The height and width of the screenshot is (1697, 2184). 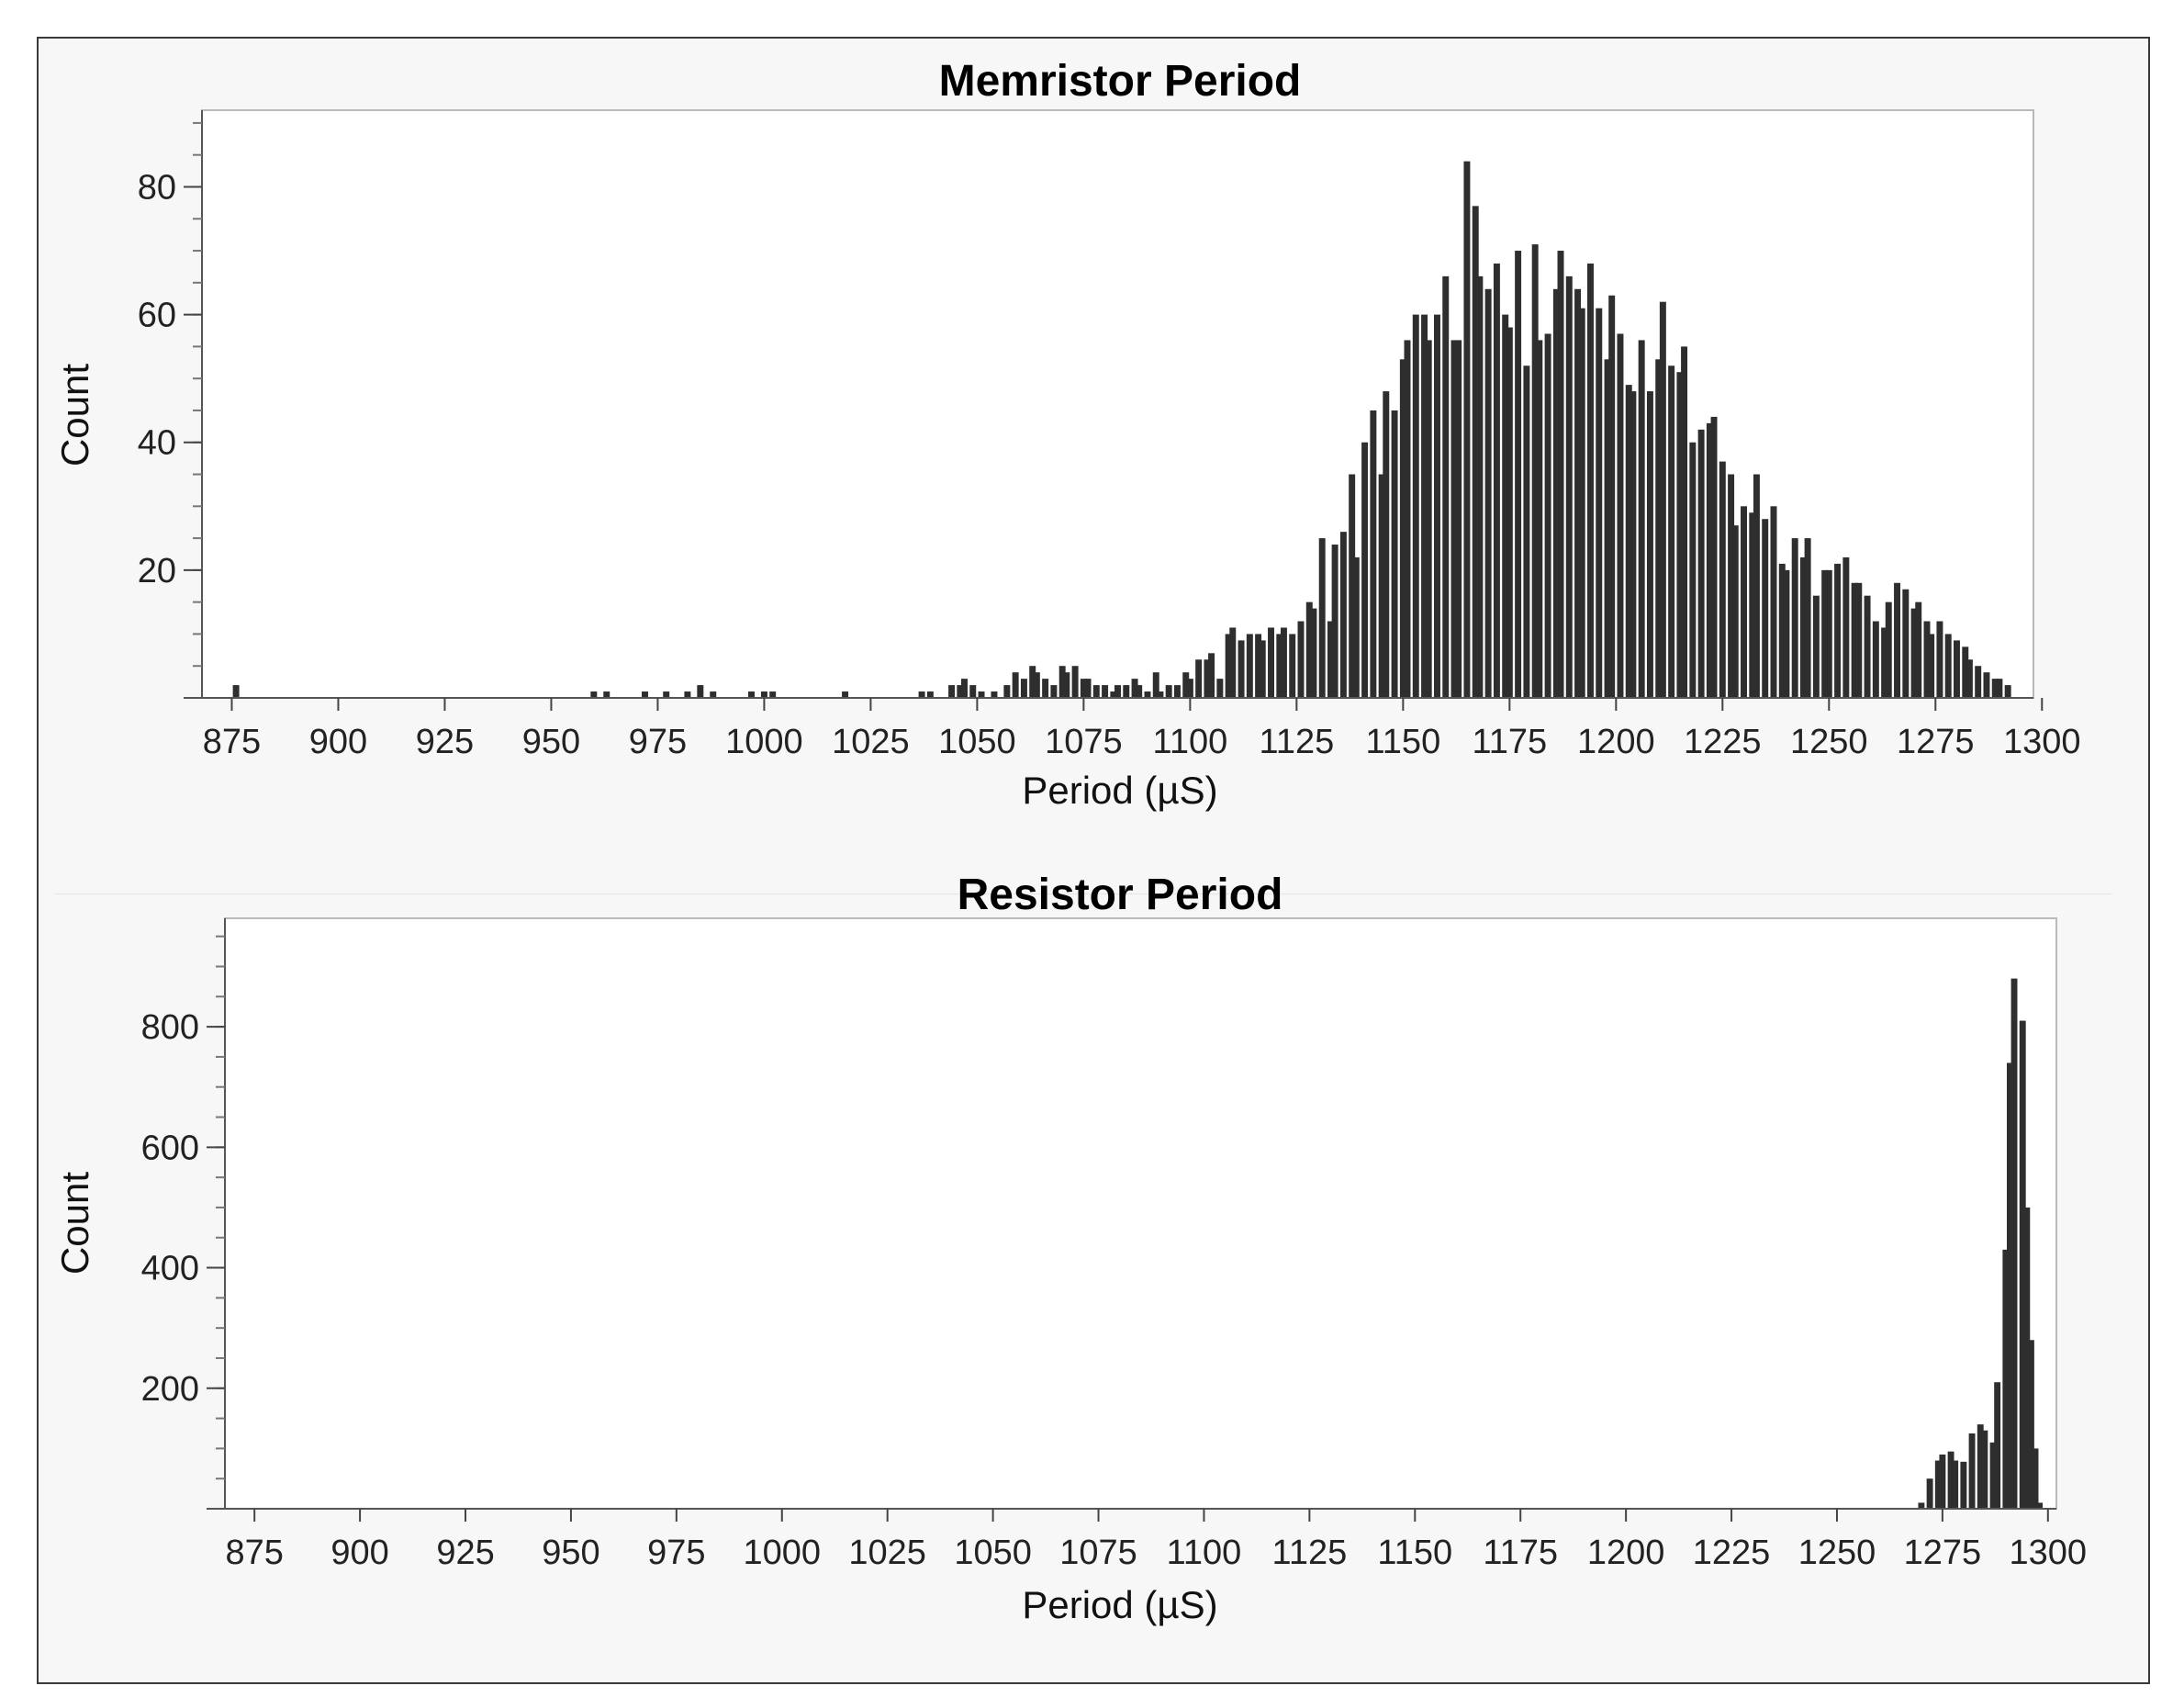 What do you see at coordinates (157, 188) in the screenshot?
I see `y-tick-label: 80` at bounding box center [157, 188].